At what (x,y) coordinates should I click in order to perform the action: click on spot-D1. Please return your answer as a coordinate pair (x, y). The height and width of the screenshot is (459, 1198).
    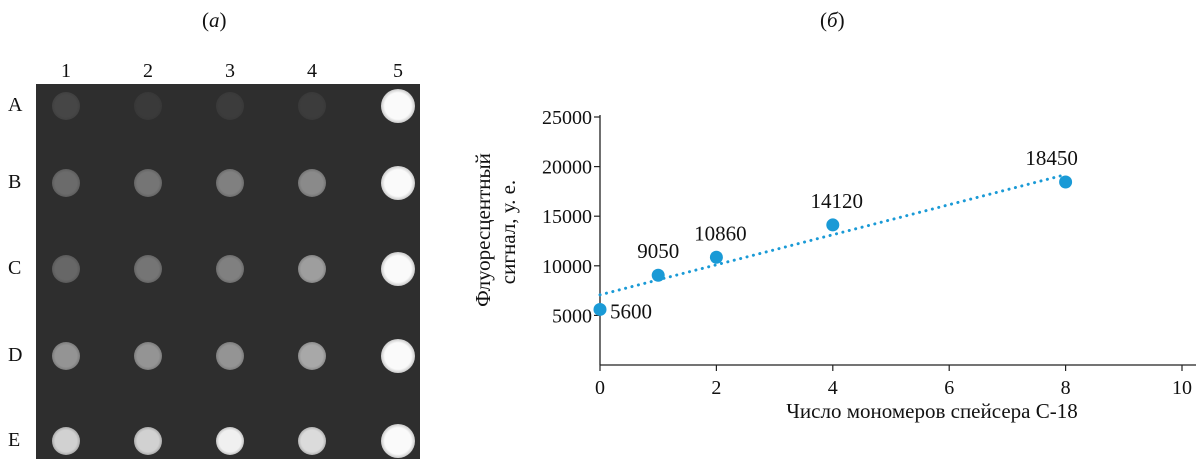
    Looking at the image, I should click on (66, 356).